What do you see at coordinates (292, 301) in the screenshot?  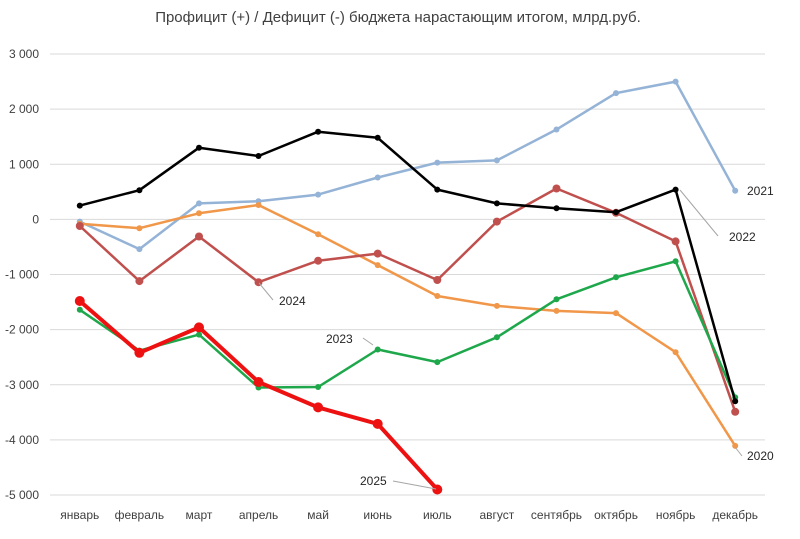 I see `series-label-2024: 2024` at bounding box center [292, 301].